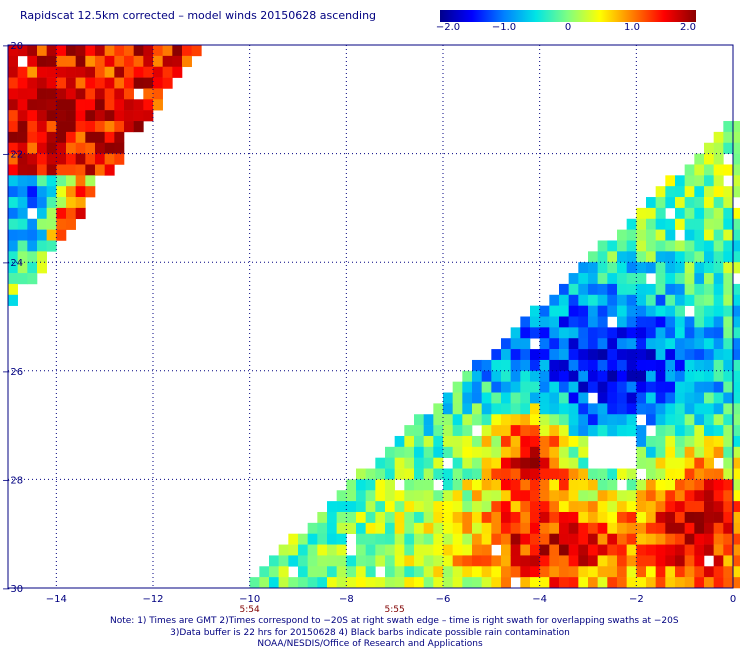 Image resolution: width=740 pixels, height=650 pixels. Describe the element at coordinates (12, 480) in the screenshot. I see `y-tick-label: −28` at that location.